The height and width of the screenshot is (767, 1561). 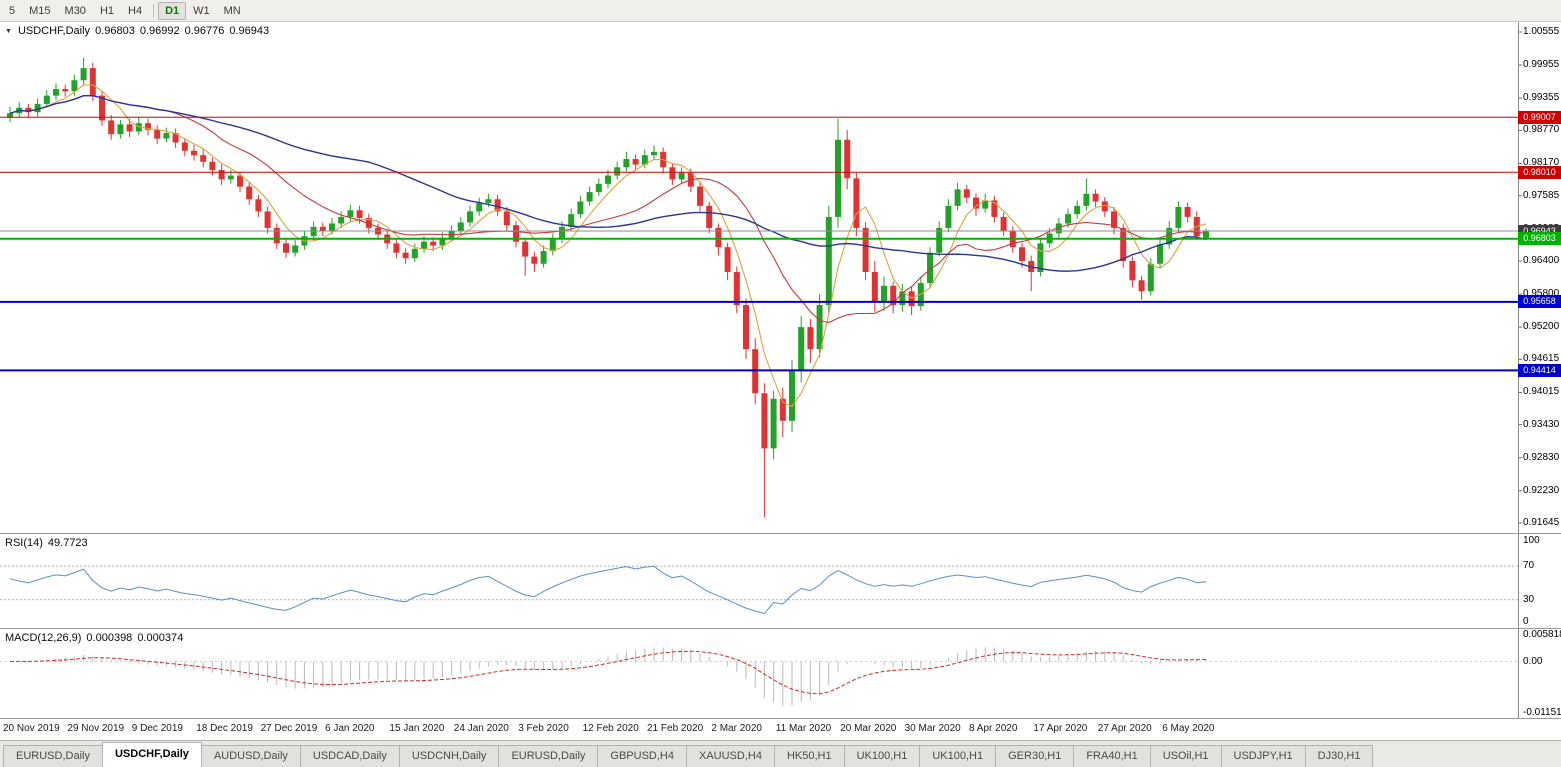 What do you see at coordinates (1529, 599) in the screenshot?
I see `rsi-scale-label: 30` at bounding box center [1529, 599].